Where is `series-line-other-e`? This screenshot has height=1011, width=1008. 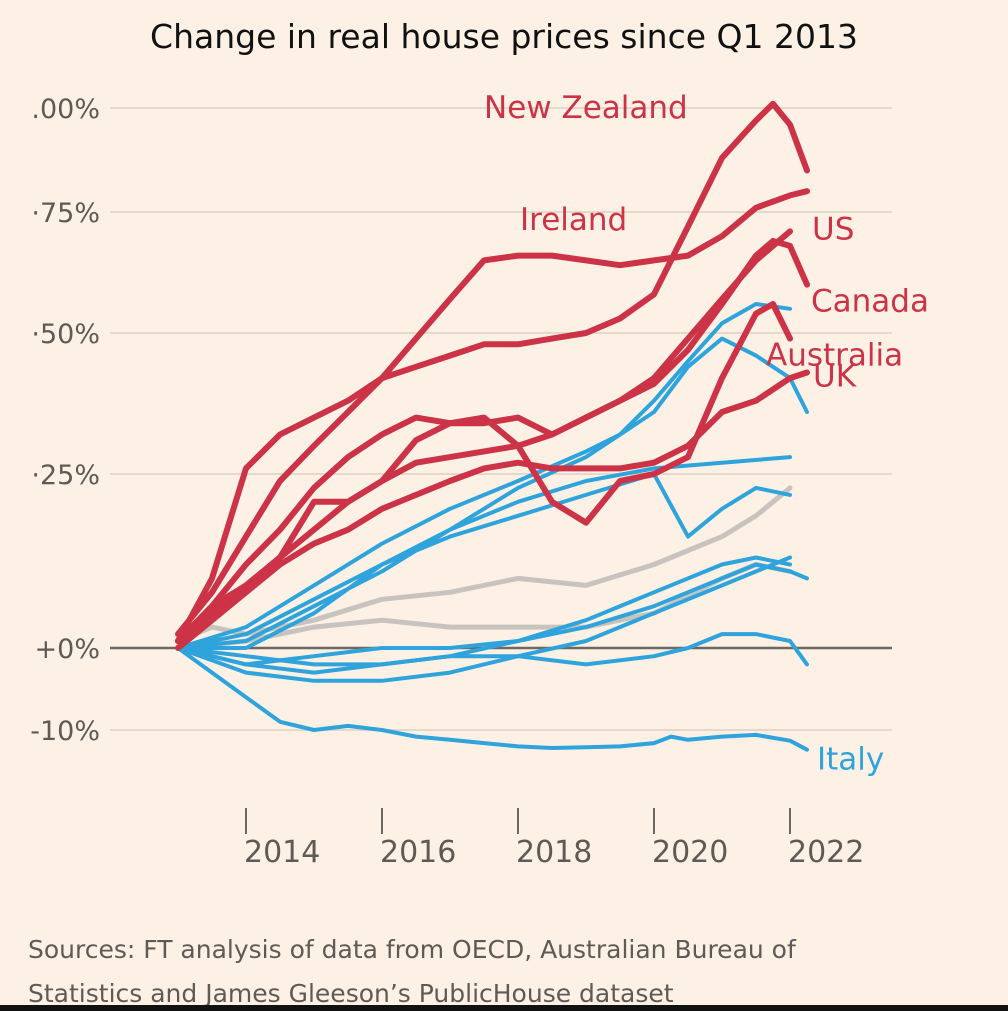 series-line-other-e is located at coordinates (492, 614).